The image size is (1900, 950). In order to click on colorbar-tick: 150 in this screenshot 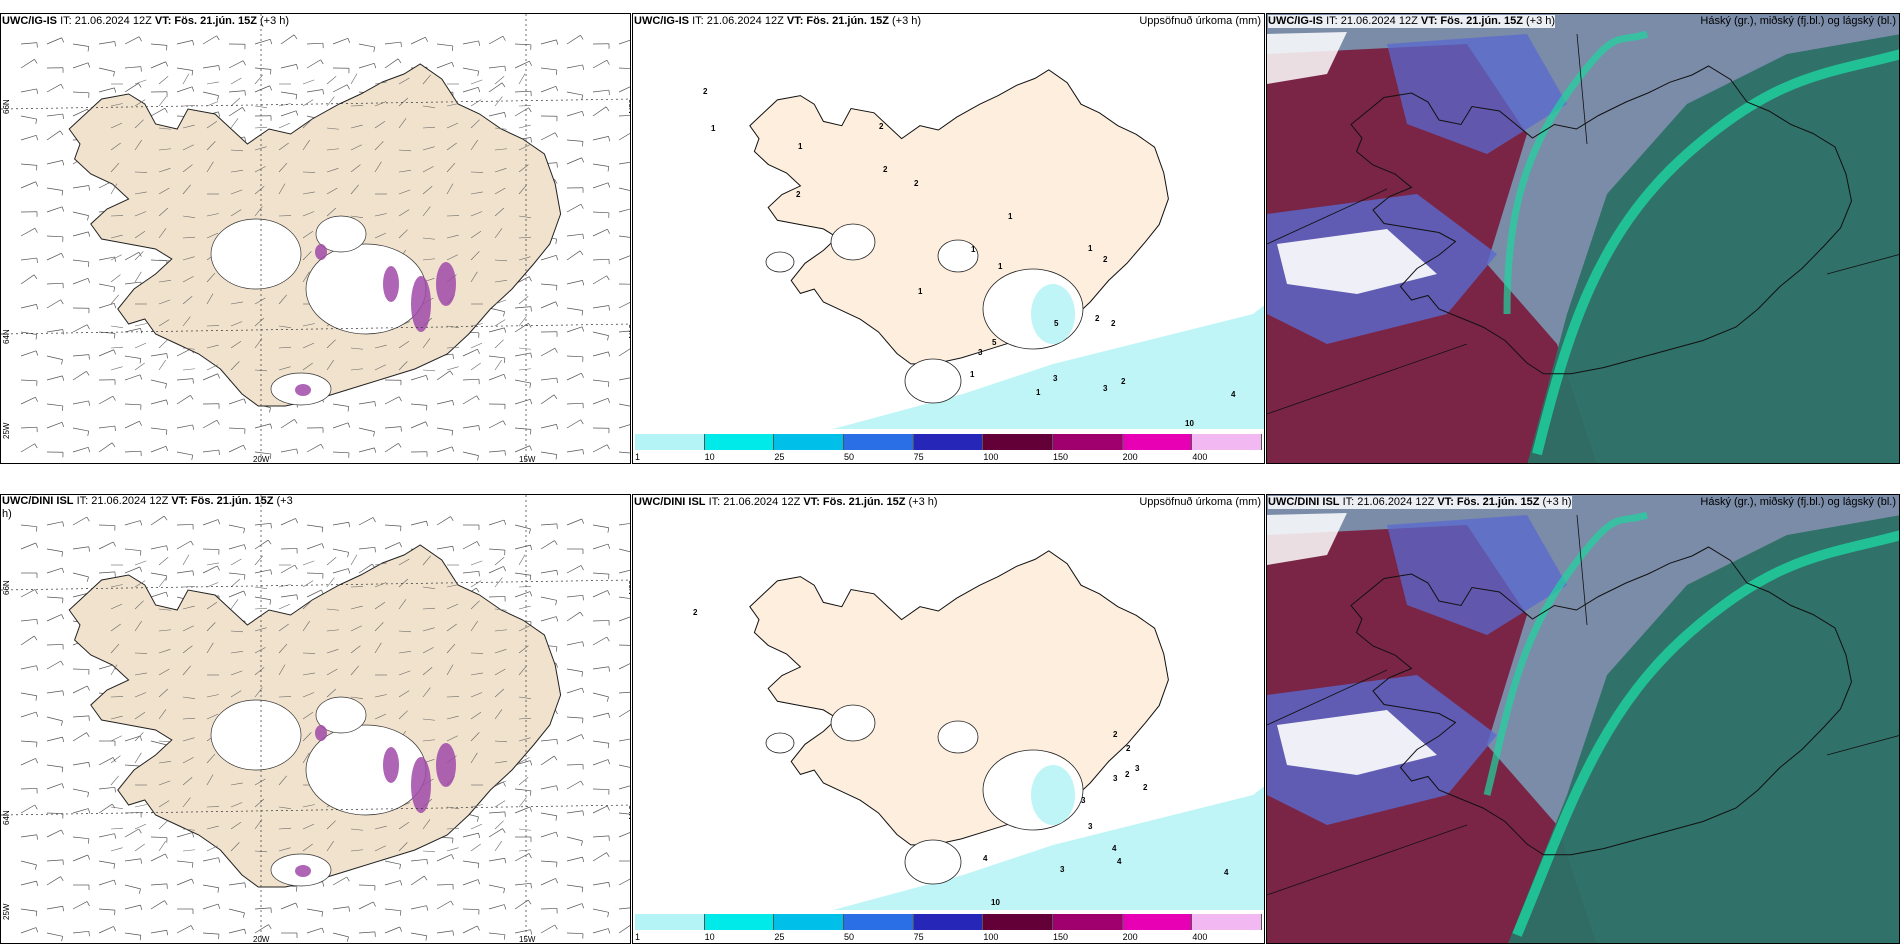, I will do `click(1061, 937)`.